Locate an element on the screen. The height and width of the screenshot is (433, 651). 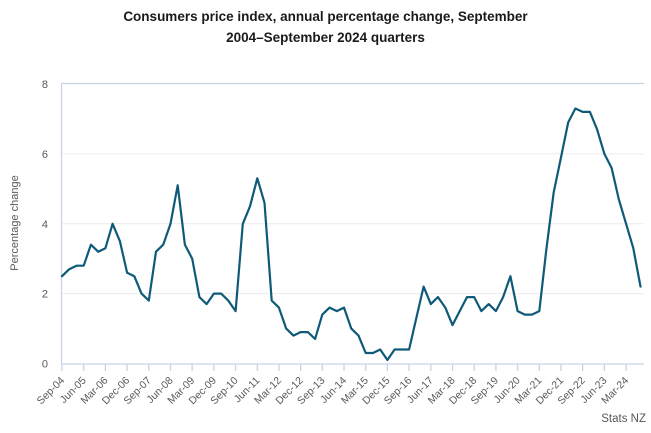
y-tick-label: 2 is located at coordinates (45, 295).